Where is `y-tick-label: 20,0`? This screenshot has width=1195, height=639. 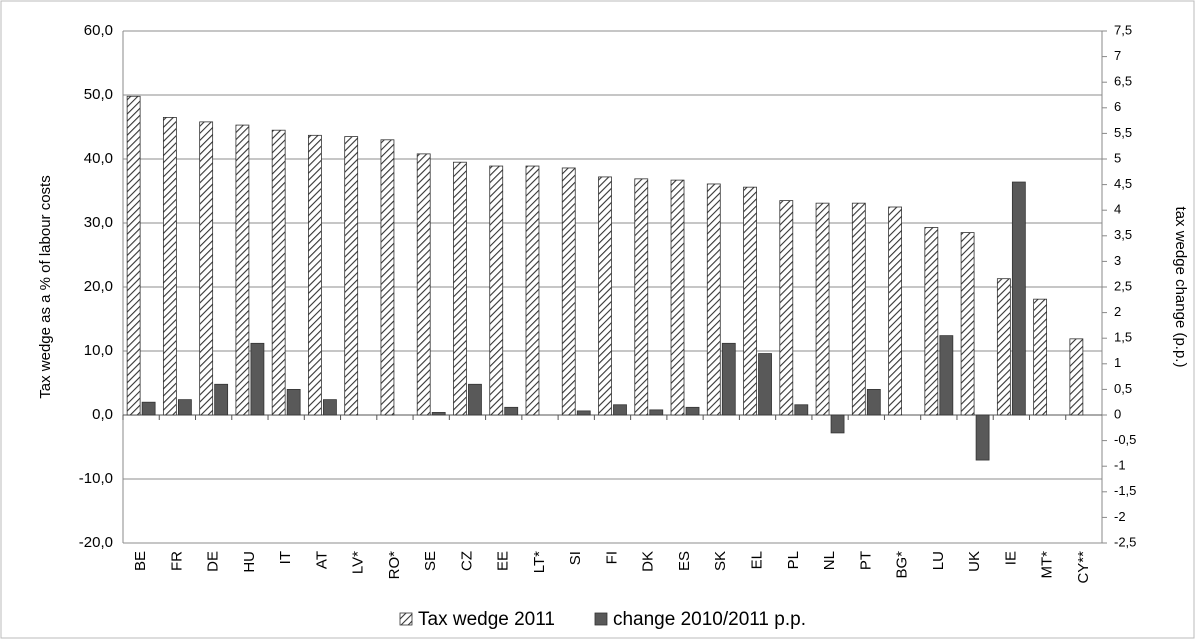 y-tick-label: 20,0 is located at coordinates (98, 286).